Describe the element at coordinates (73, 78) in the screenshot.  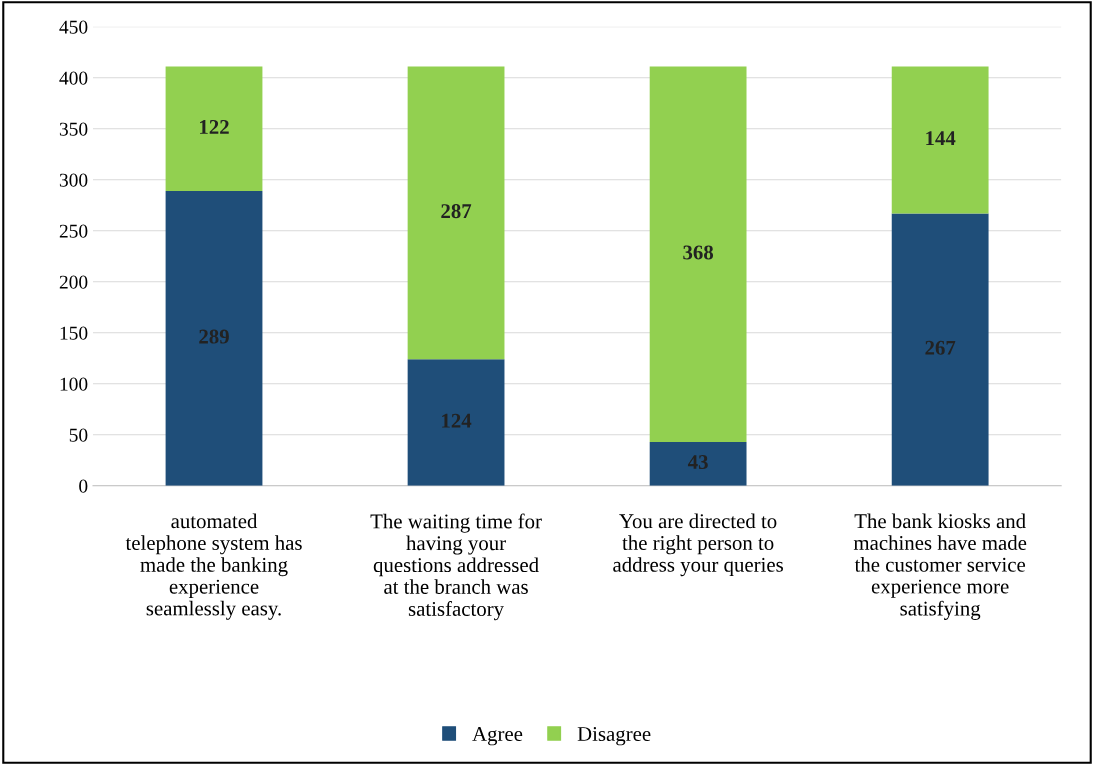
I see `y-tick-label: 400` at that location.